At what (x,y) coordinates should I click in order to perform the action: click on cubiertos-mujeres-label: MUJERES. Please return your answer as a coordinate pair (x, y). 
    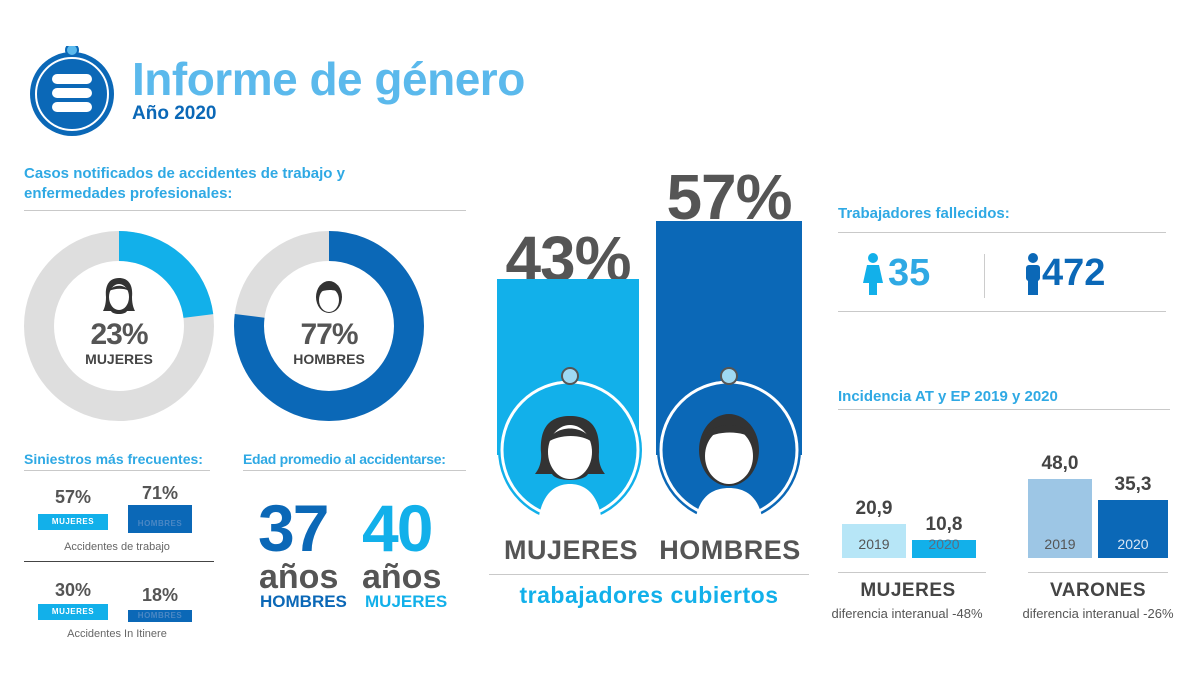
    Looking at the image, I should click on (571, 550).